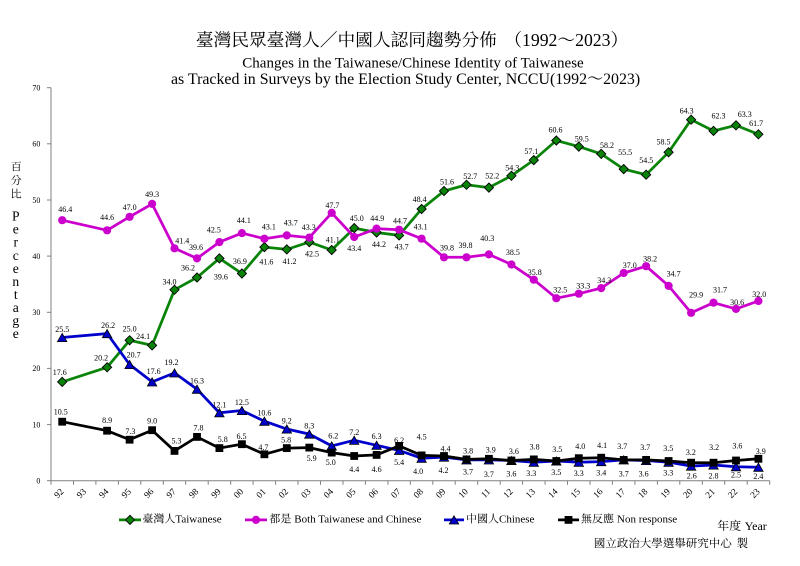  Describe the element at coordinates (621, 79) in the screenshot. I see `svg-text: 2023)` at that location.